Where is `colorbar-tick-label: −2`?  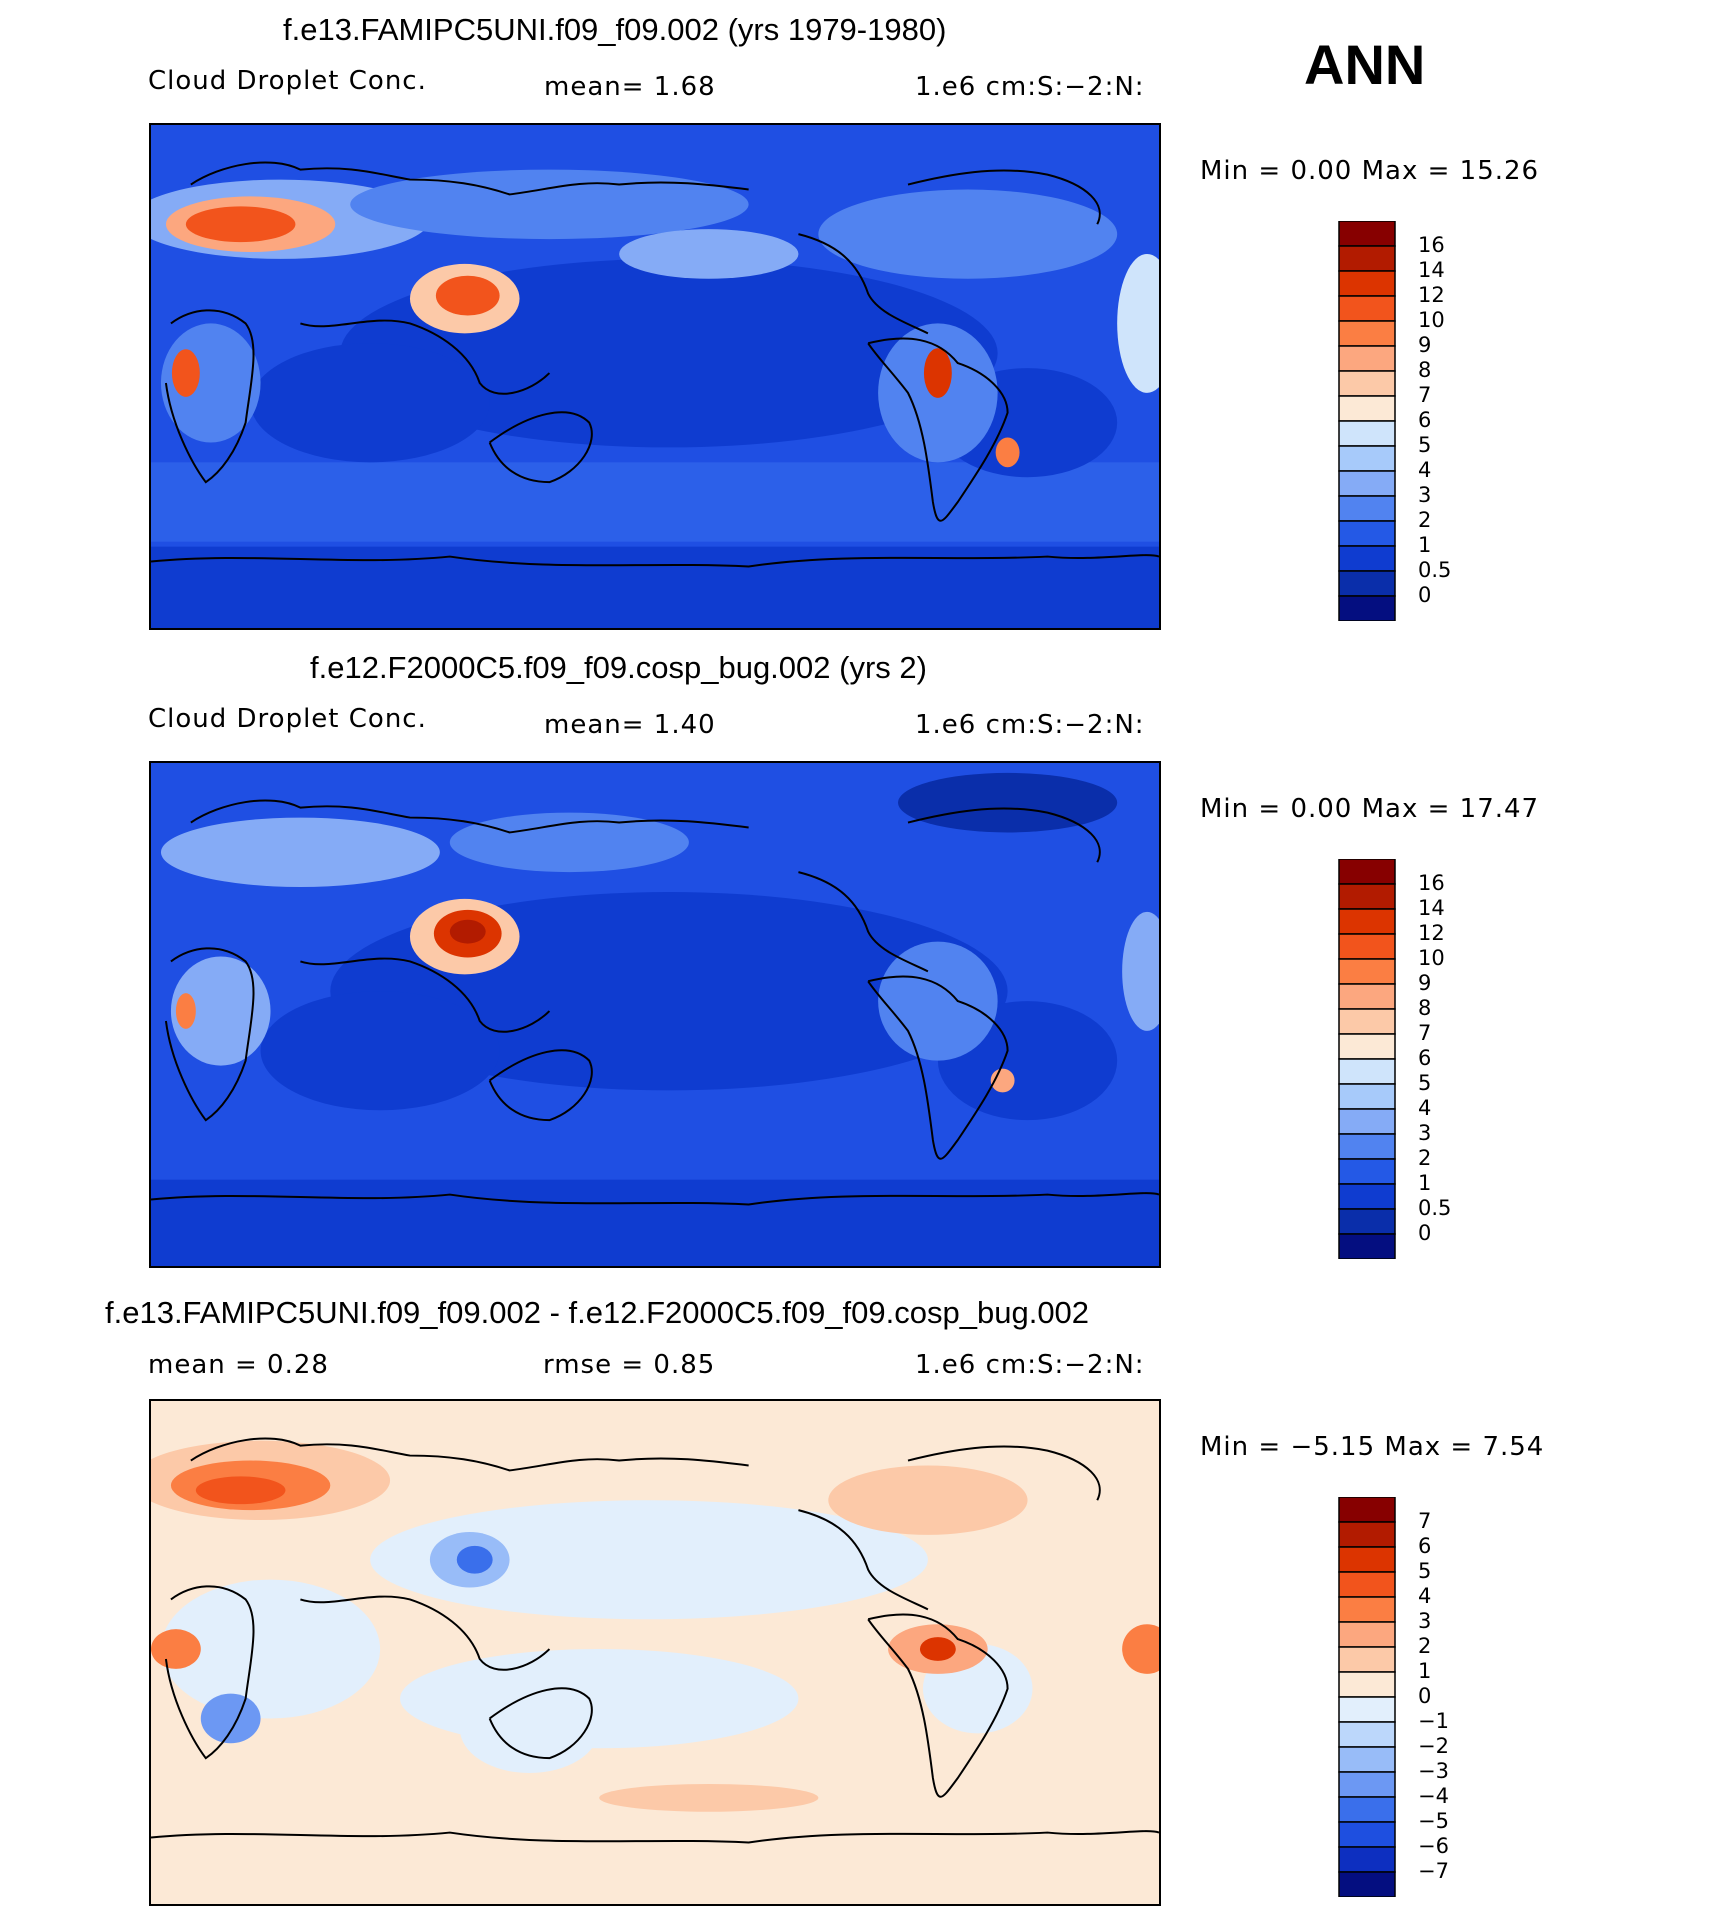
colorbar-tick-label: −2 is located at coordinates (1433, 1746).